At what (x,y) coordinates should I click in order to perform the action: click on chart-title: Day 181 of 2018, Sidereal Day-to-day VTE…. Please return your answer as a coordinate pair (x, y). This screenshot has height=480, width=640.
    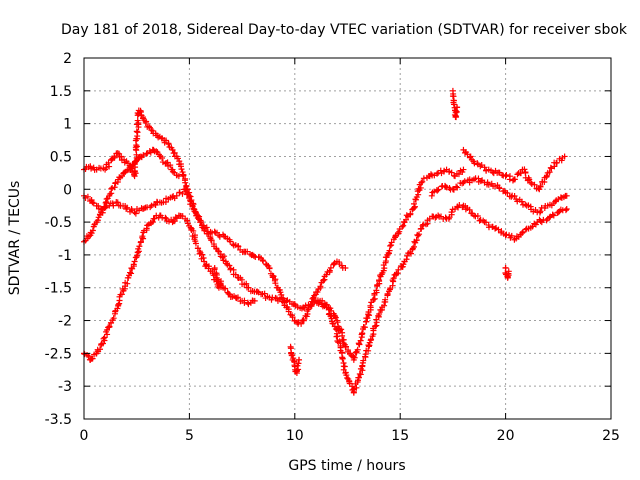
    Looking at the image, I should click on (344, 30).